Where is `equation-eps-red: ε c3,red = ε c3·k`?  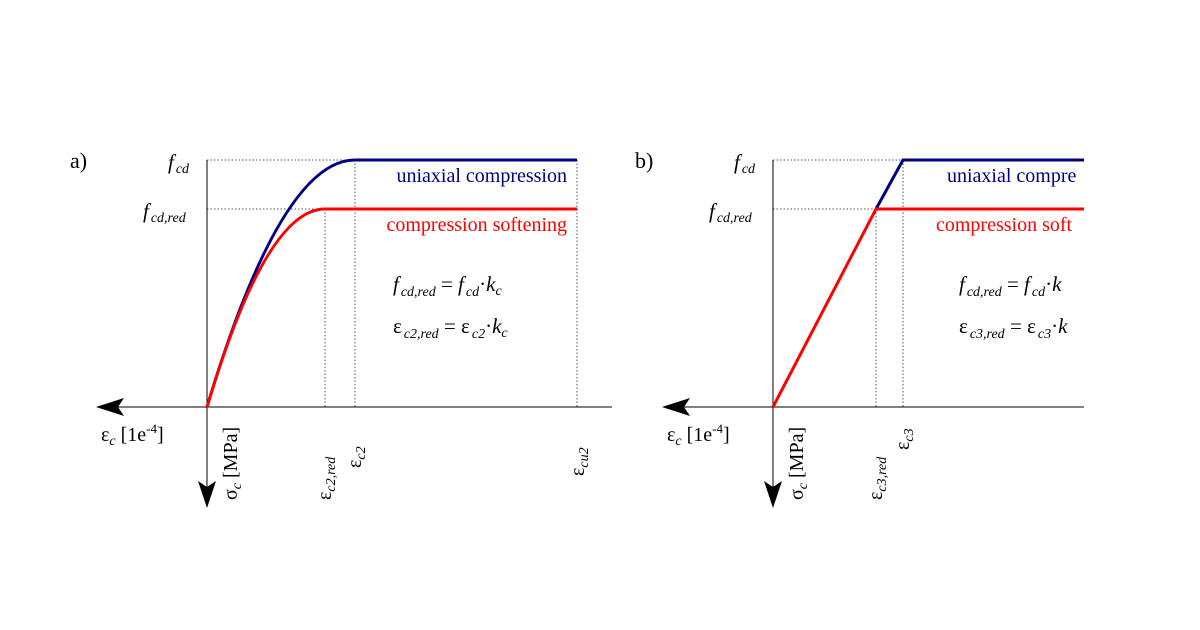 equation-eps-red: ε c3,red = ε c3·k is located at coordinates (1013, 328).